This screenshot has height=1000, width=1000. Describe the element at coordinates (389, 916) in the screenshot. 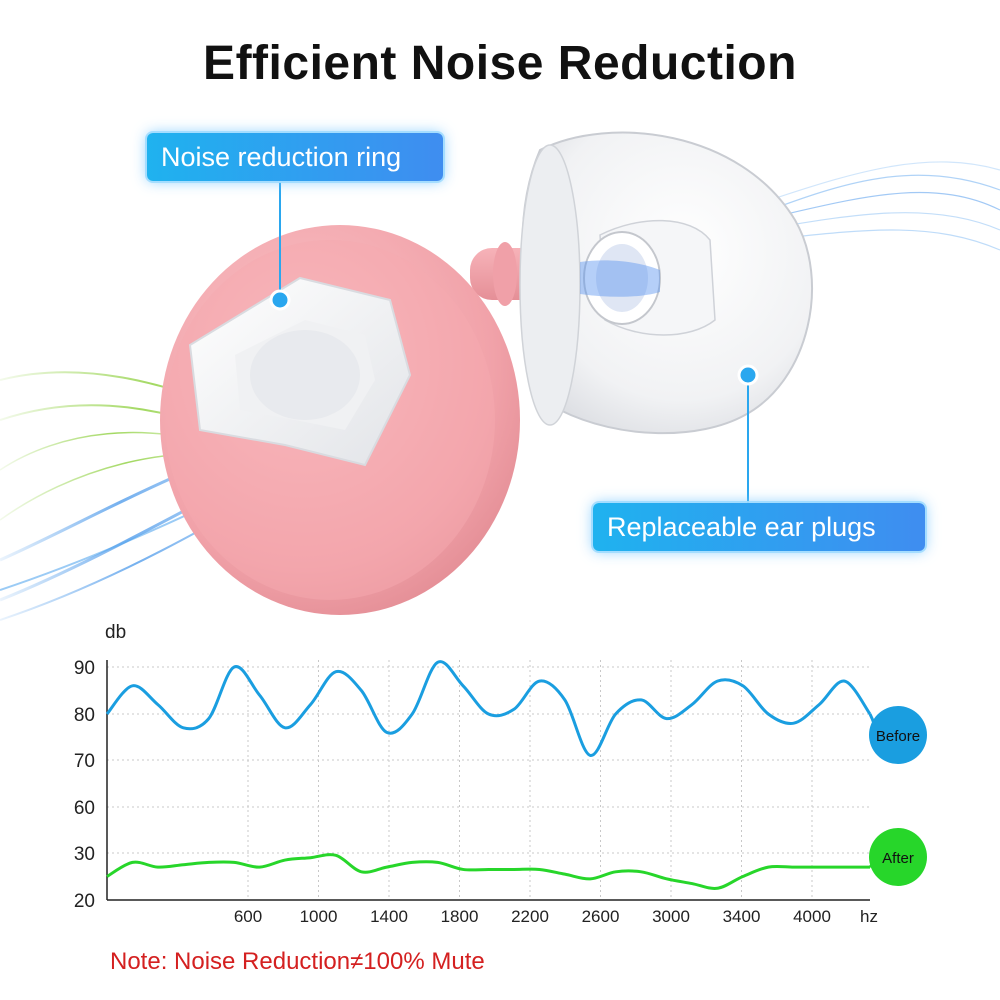

I see `x-tick-label: 1400` at that location.